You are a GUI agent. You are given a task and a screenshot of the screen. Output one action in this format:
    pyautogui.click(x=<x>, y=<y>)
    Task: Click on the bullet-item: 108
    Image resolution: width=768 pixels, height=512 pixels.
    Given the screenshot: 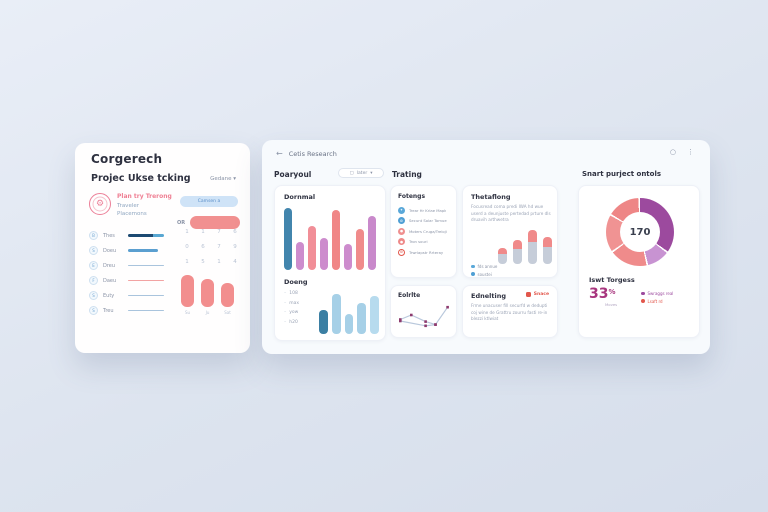 What is the action you would take?
    pyautogui.click(x=291, y=293)
    